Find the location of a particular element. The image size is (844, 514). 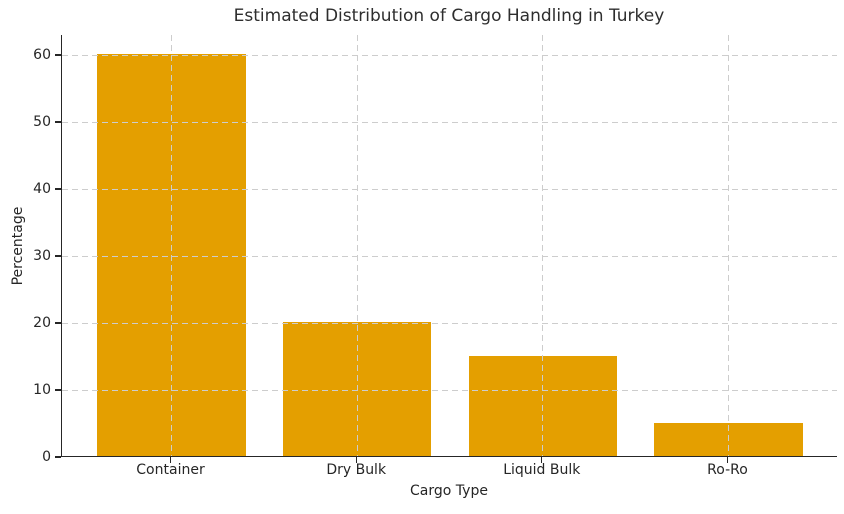

x-tick-label-3: Liquid Bulk is located at coordinates (542, 470).